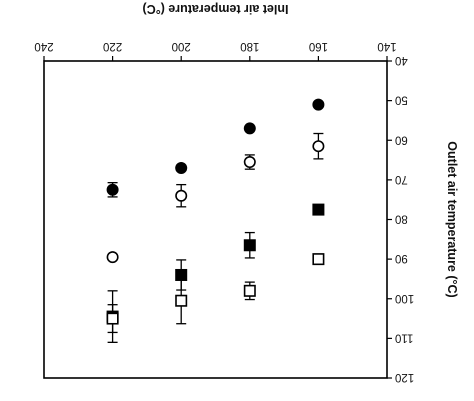 This screenshot has height=401, width=474. I want to click on y-axis-ticks: 40 50 60 70 80 90 100 110 120, so click(400, 218).